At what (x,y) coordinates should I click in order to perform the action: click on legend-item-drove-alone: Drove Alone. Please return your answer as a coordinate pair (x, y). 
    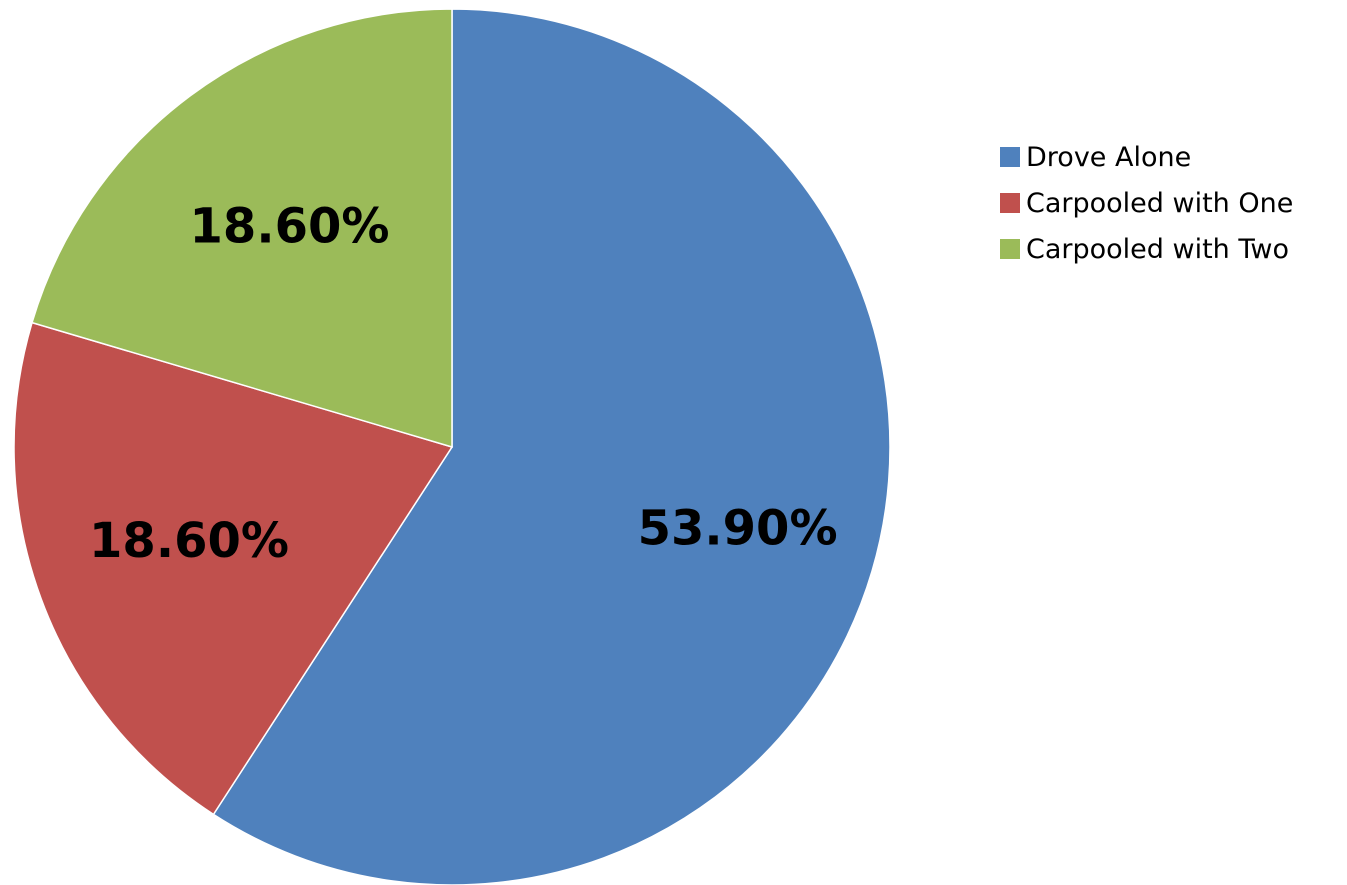
    Looking at the image, I should click on (1146, 157).